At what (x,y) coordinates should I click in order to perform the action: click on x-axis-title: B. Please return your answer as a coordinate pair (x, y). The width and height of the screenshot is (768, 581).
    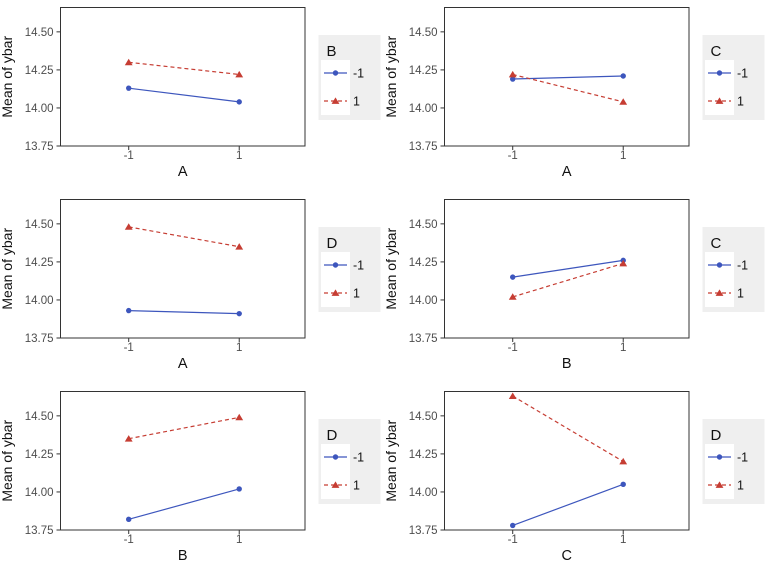
    Looking at the image, I should click on (567, 364).